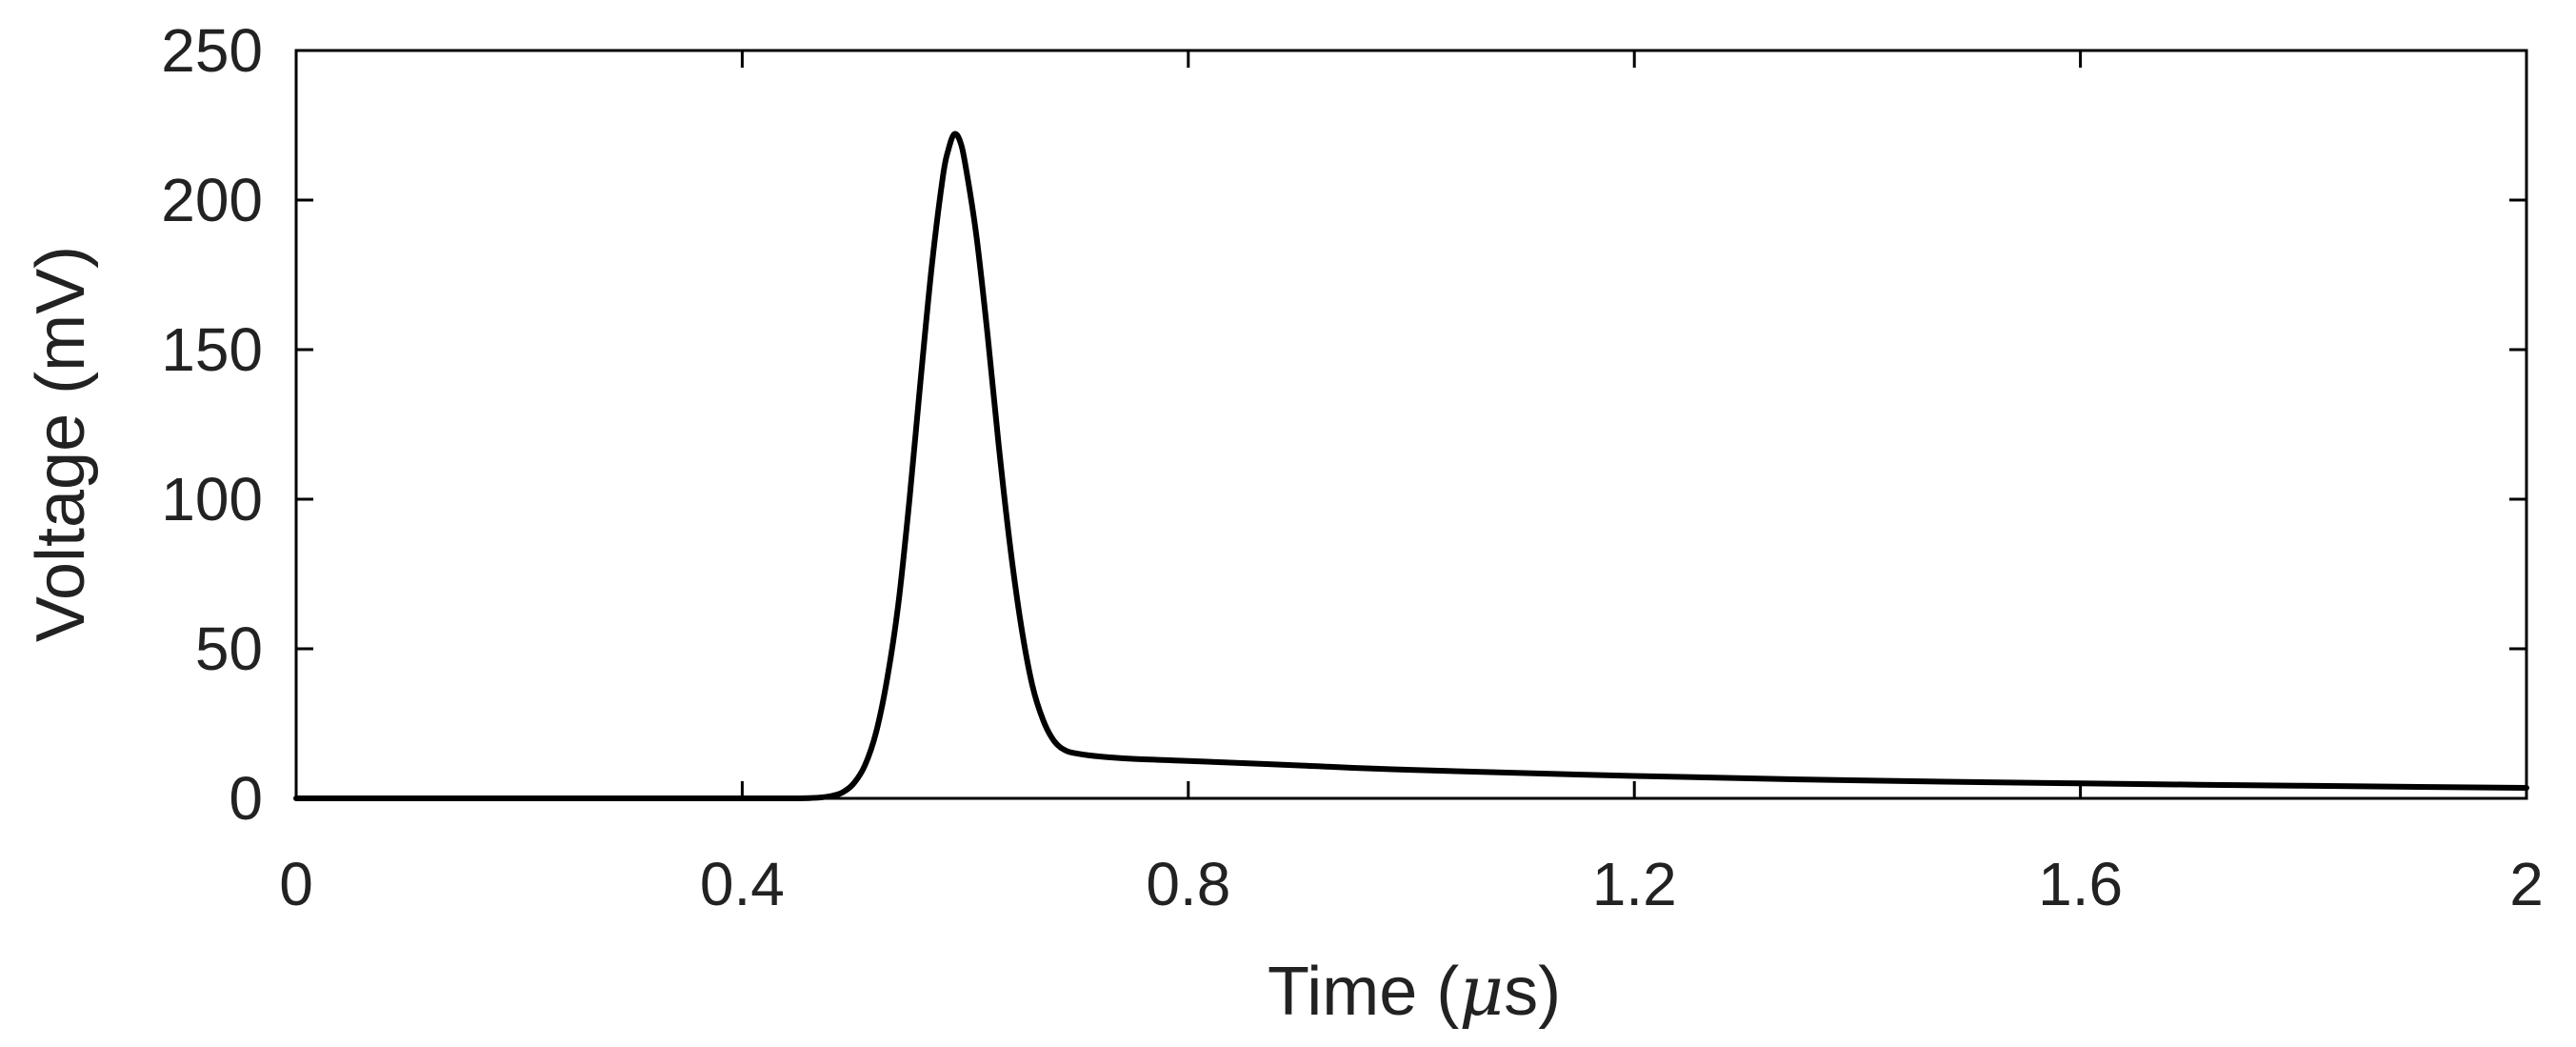  What do you see at coordinates (742, 884) in the screenshot?
I see `x-tick-label: 0.4` at bounding box center [742, 884].